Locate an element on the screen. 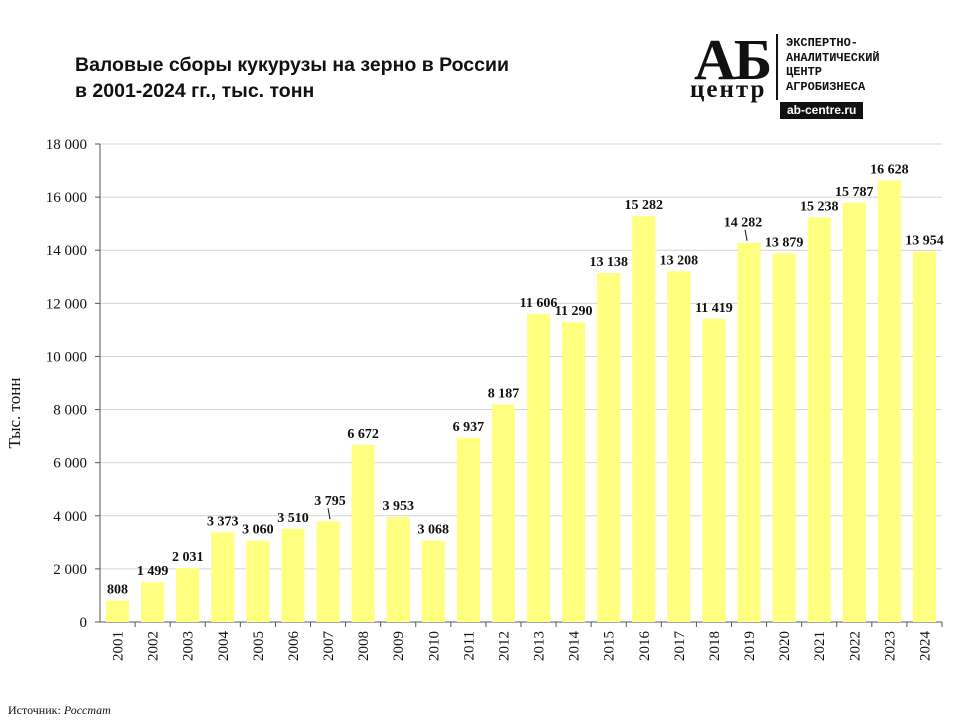 The image size is (960, 720). data-label: 808 is located at coordinates (117, 590).